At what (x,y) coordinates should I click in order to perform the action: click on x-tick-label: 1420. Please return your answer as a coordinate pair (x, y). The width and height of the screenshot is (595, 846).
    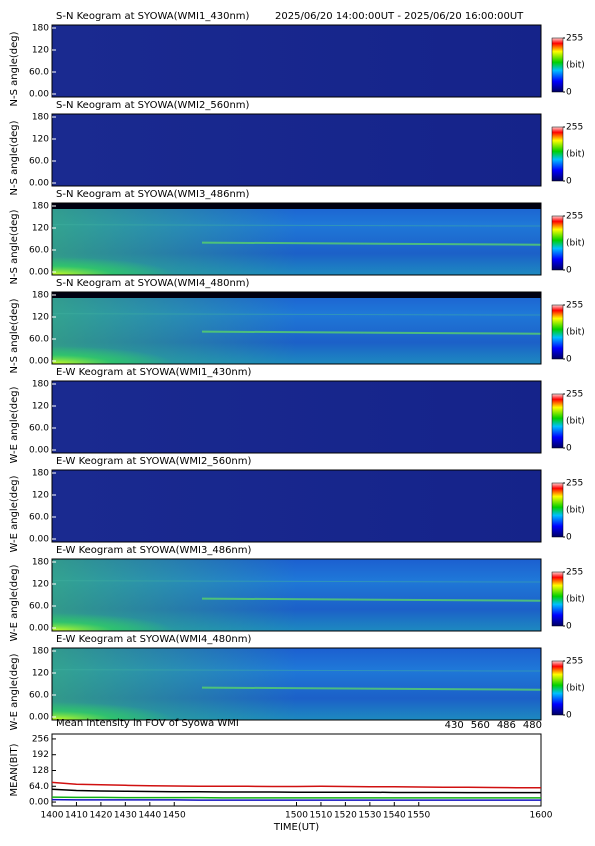
    Looking at the image, I should click on (100, 816).